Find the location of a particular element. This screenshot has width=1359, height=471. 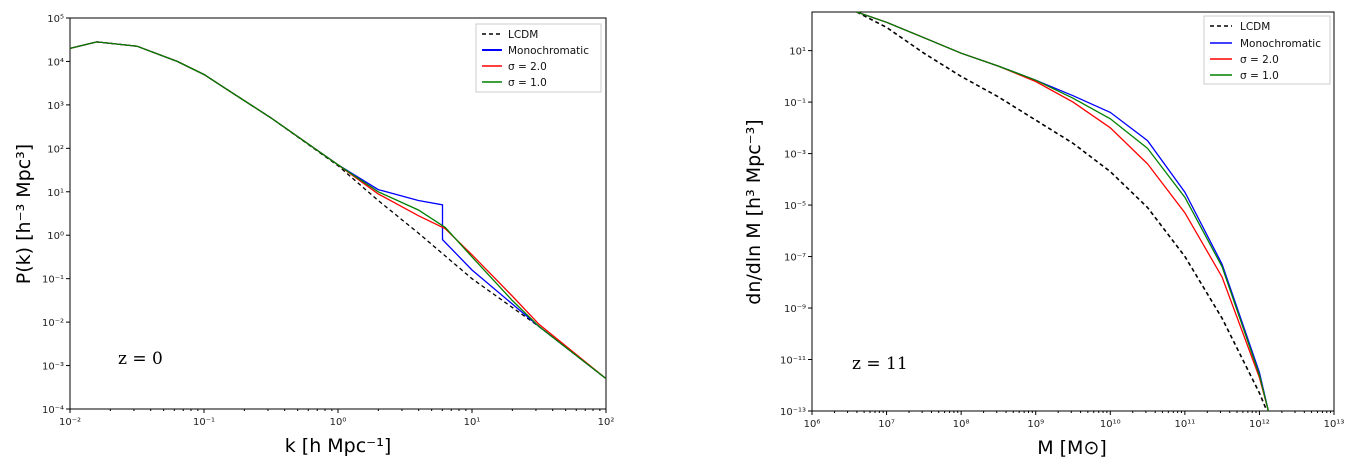

y-tick-label: 10⁻¹³ is located at coordinates (793, 412).